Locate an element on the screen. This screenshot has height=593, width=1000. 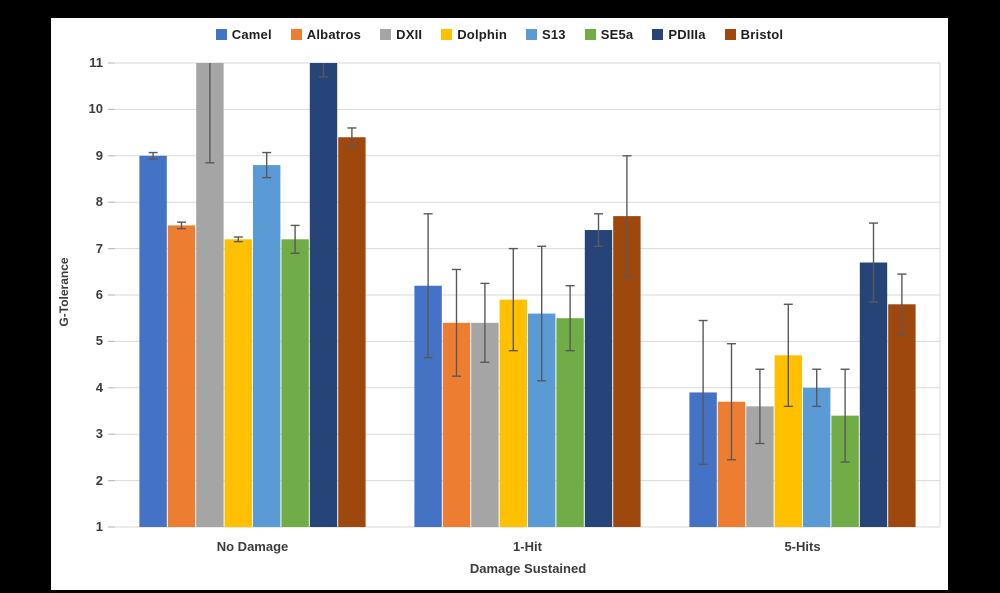
legend-item-Albatros: Albatros is located at coordinates (326, 34).